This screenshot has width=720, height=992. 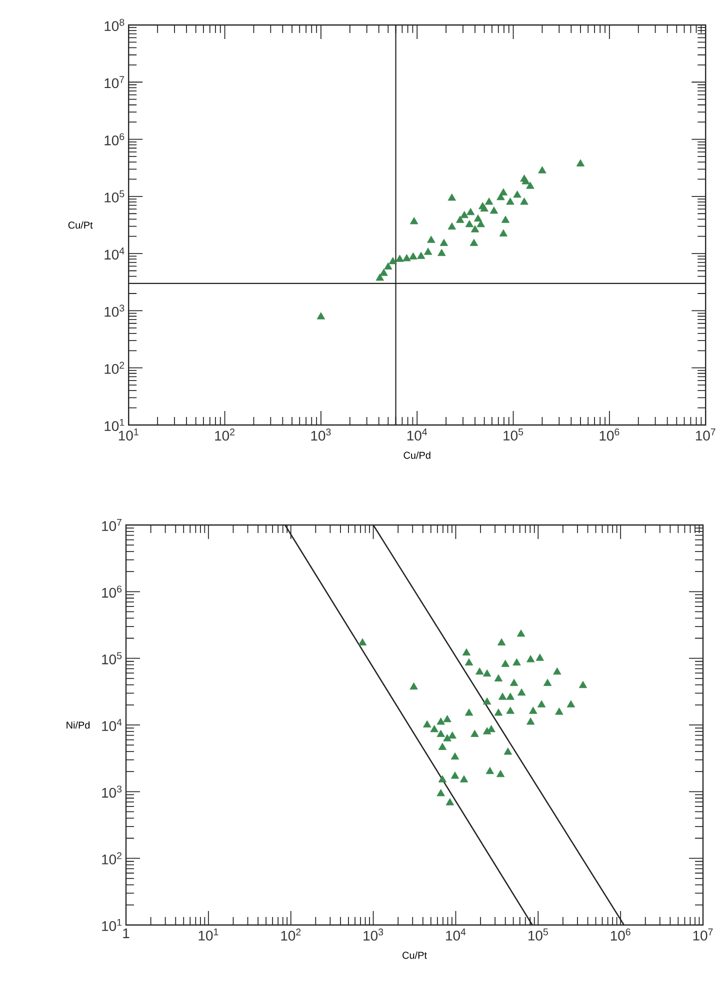 I want to click on x-tick-label: 1, so click(x=126, y=933).